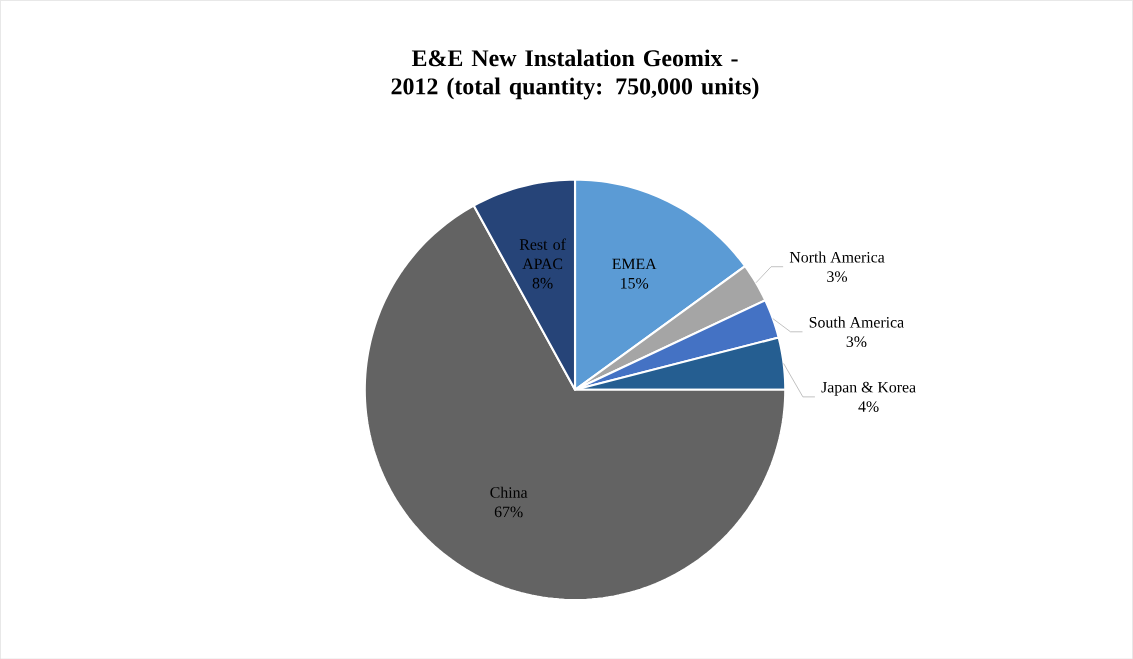 The width and height of the screenshot is (1133, 659). Describe the element at coordinates (575, 74) in the screenshot. I see `chart-title: E&E New Instalation Geomix - 2012 (total quantity: 750,000 units)` at that location.